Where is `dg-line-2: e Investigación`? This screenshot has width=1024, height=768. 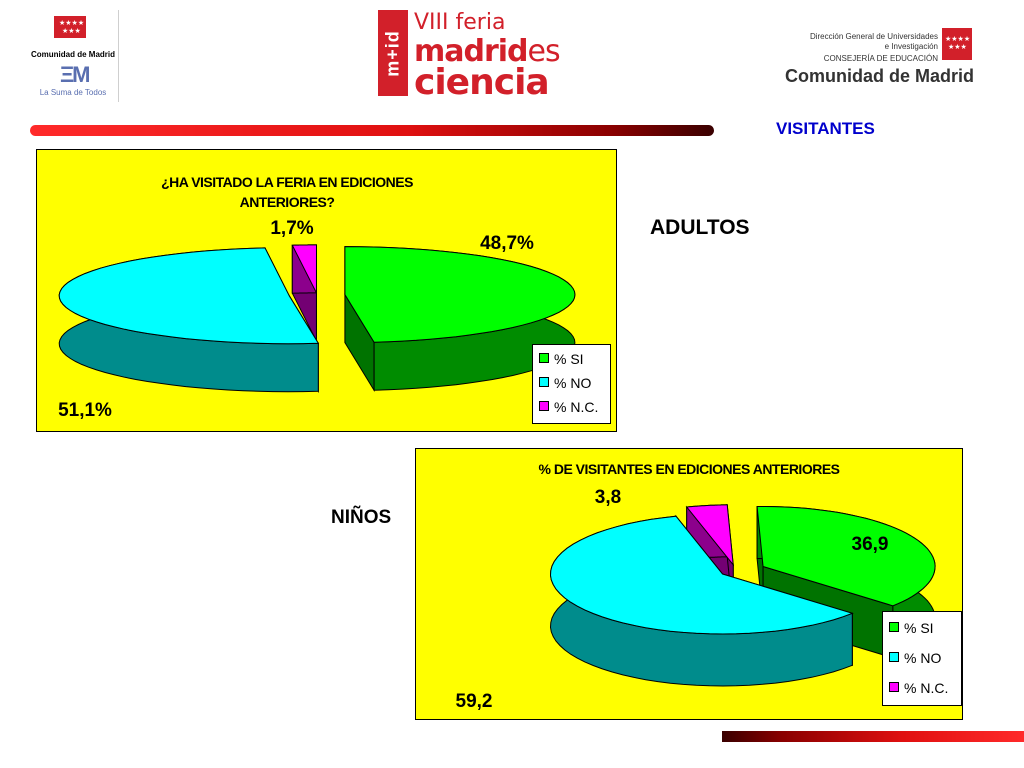
dg-line-2: e Investigación is located at coordinates (911, 46).